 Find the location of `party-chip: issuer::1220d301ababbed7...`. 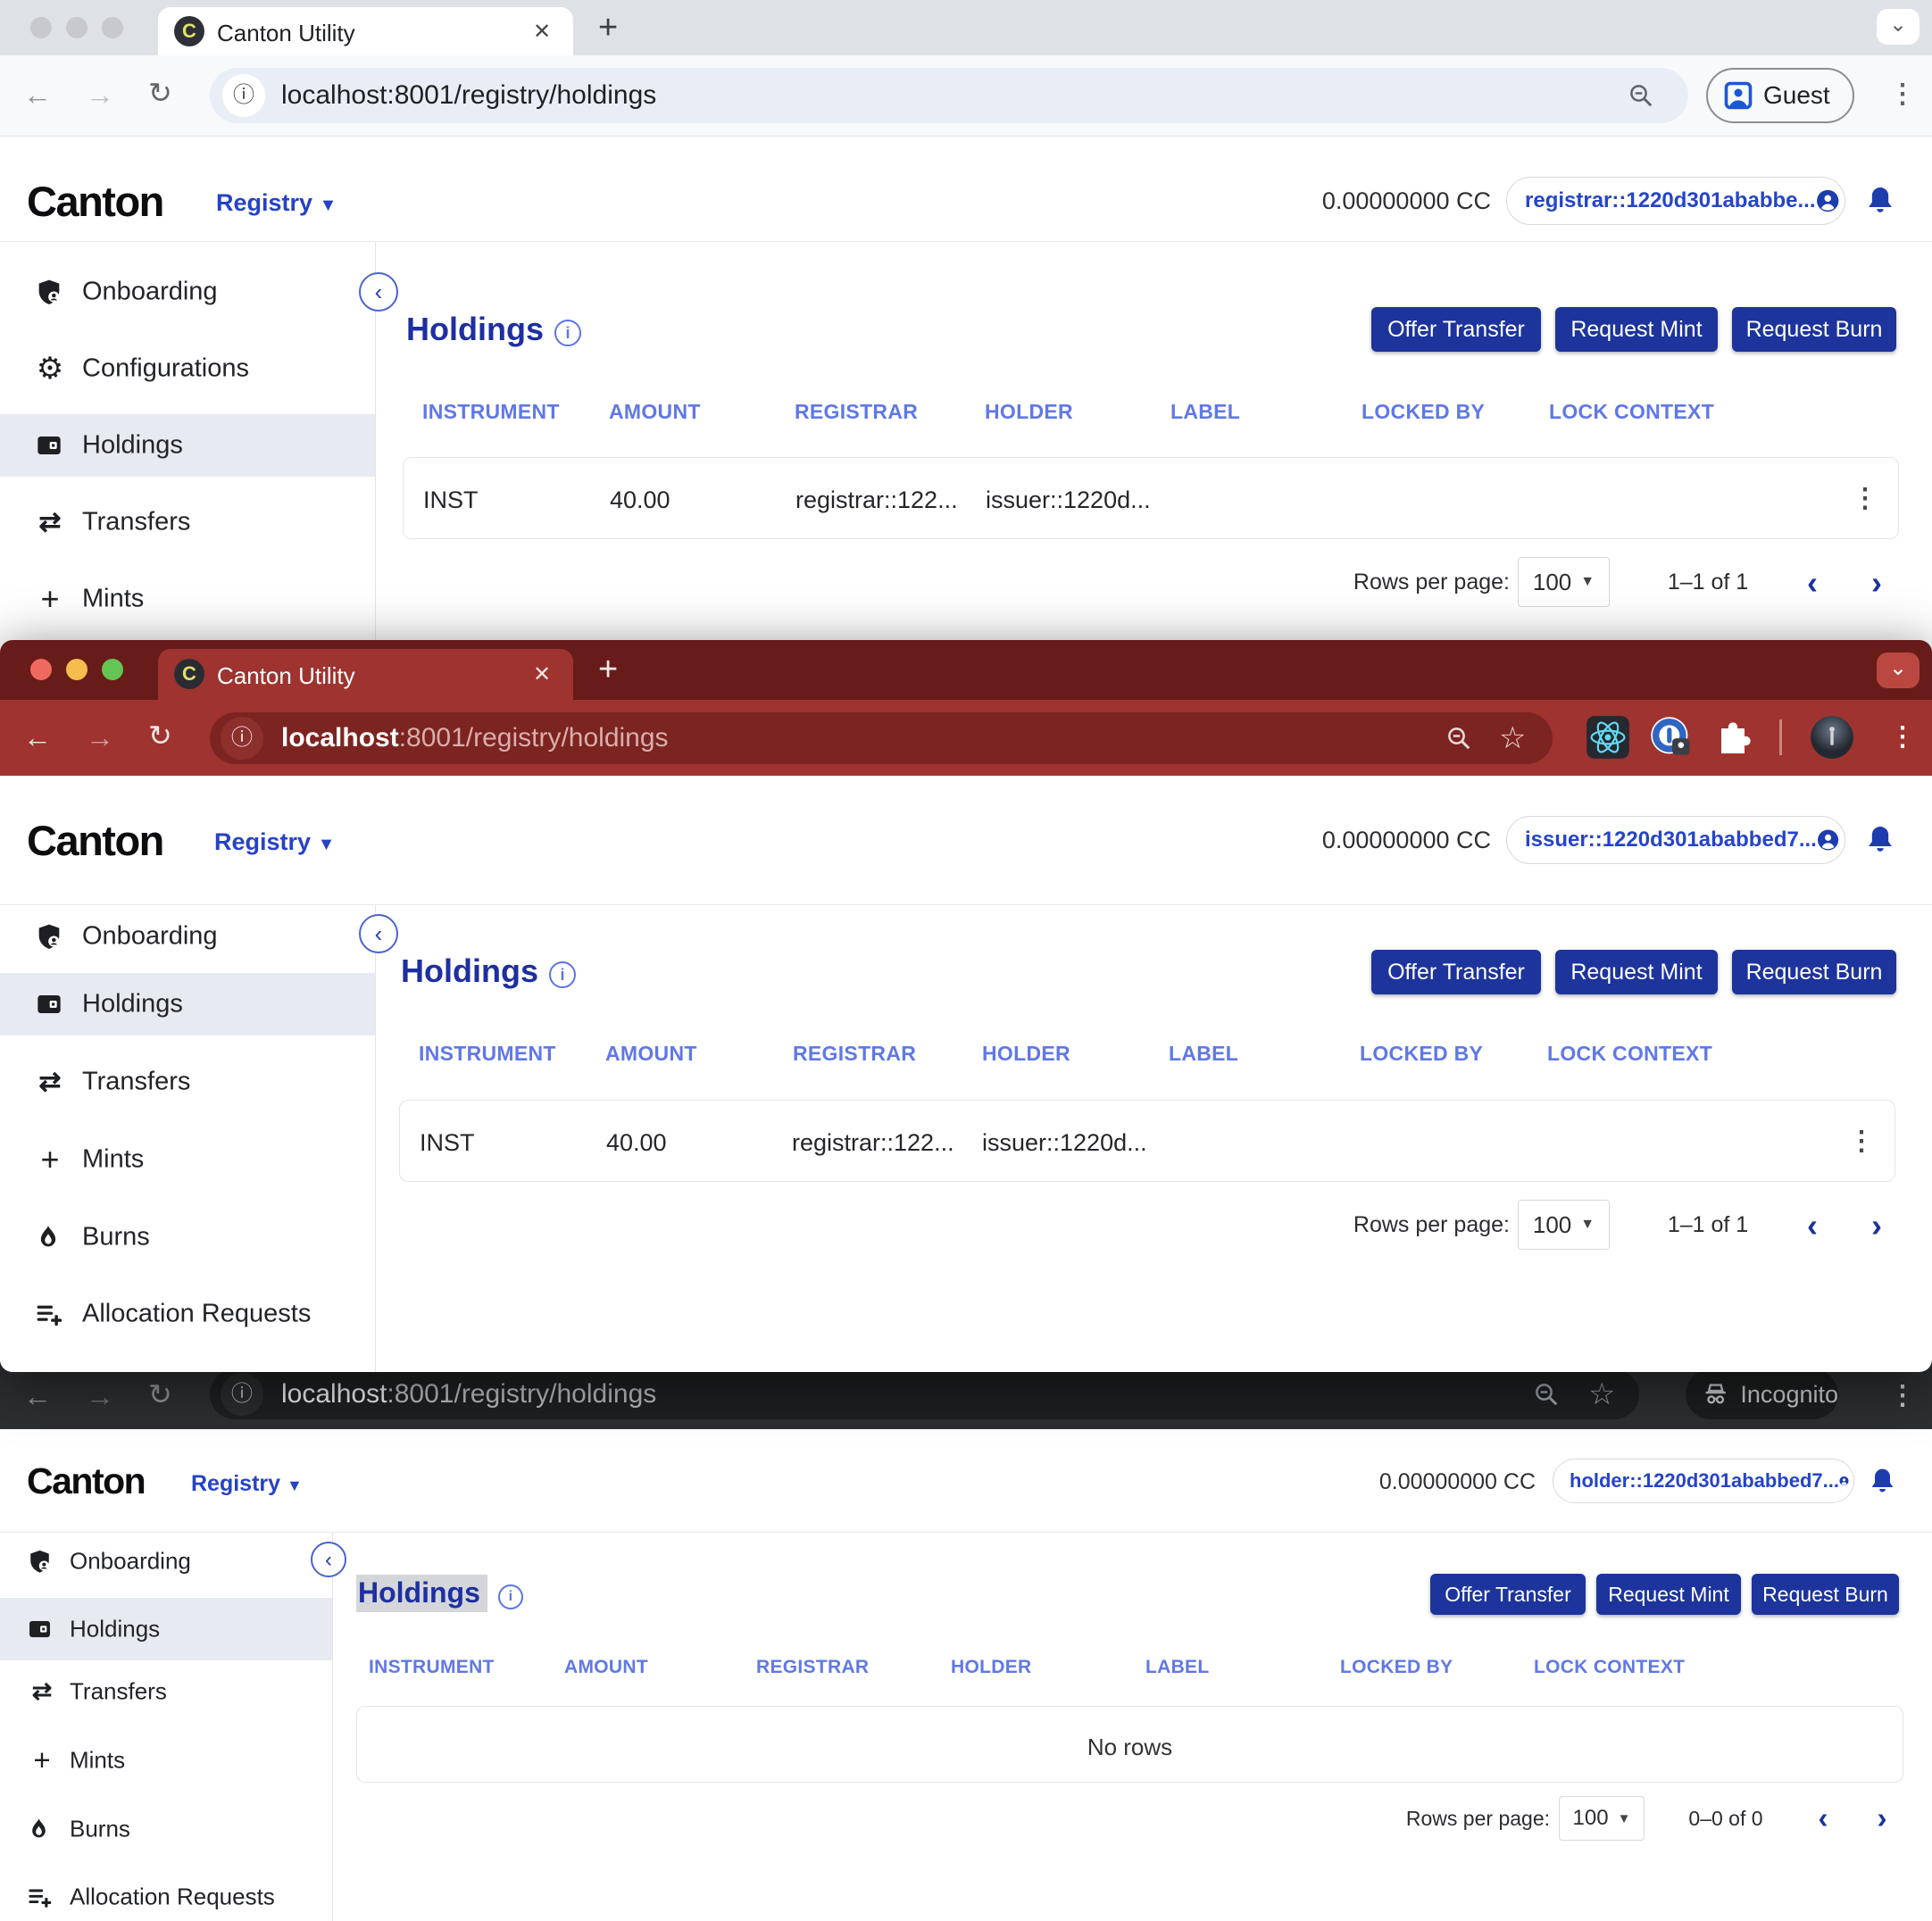

party-chip: issuer::1220d301ababbed7... is located at coordinates (1675, 840).